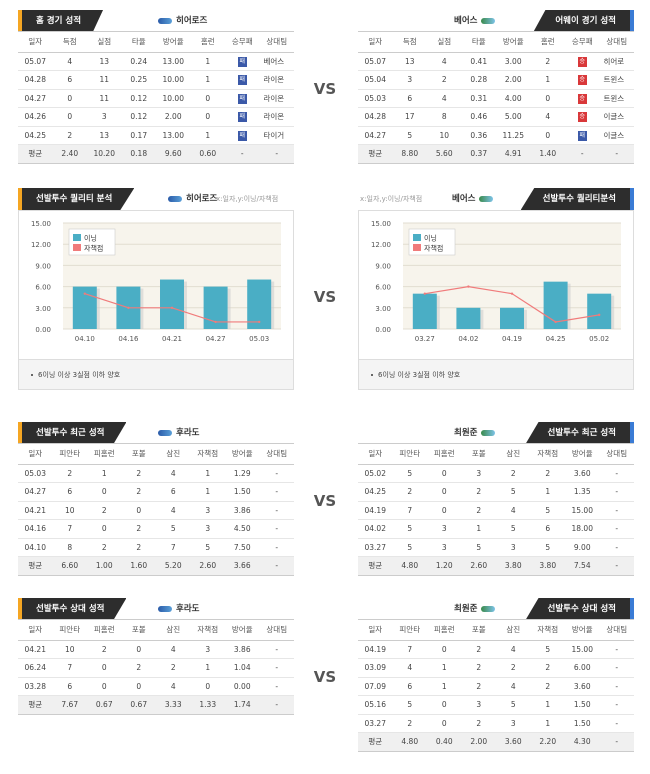  I want to click on panel-header: 최원준 선발투수 상대 성적, so click(496, 609).